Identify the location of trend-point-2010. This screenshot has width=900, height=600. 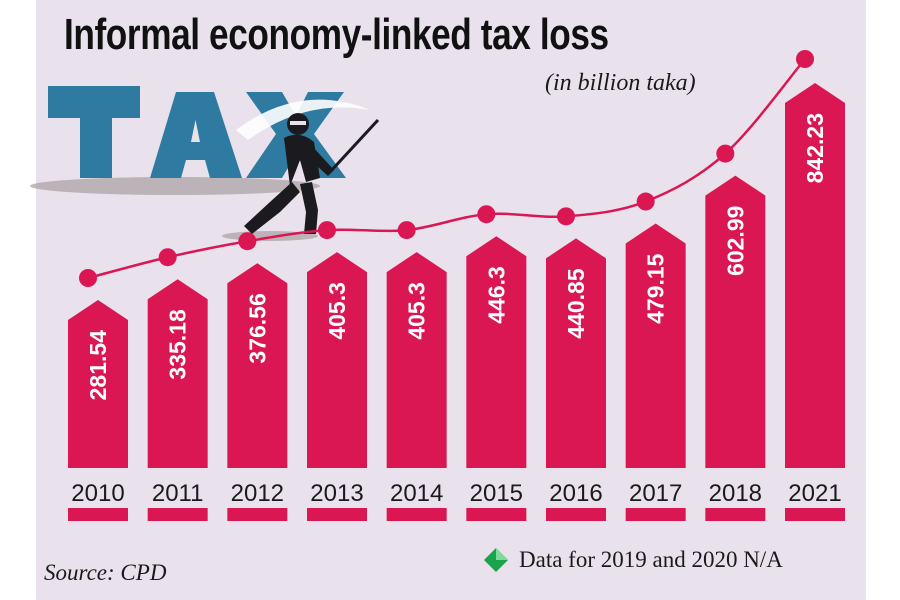
(88, 278).